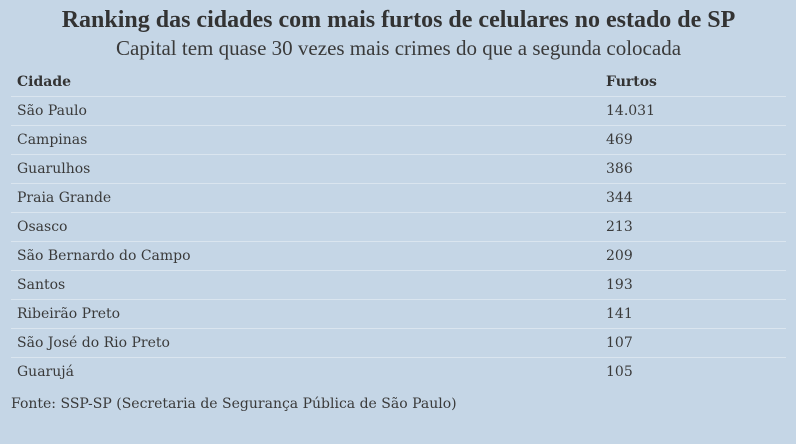 Image resolution: width=796 pixels, height=444 pixels. I want to click on city-cell: Osasco, so click(305, 227).